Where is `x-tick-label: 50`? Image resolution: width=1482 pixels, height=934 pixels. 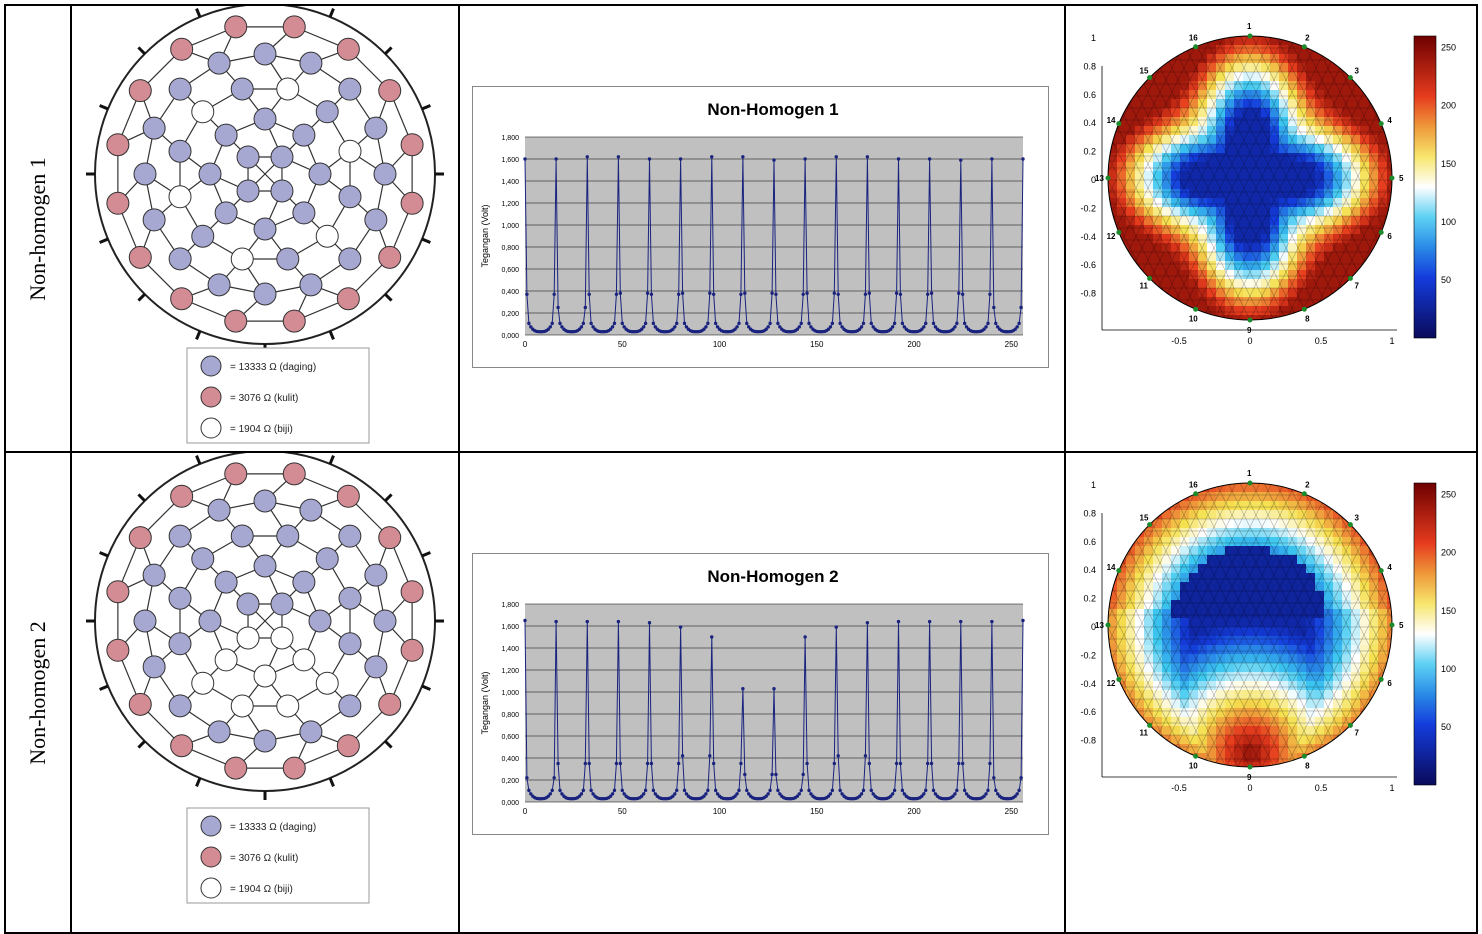
x-tick-label: 50 is located at coordinates (622, 344).